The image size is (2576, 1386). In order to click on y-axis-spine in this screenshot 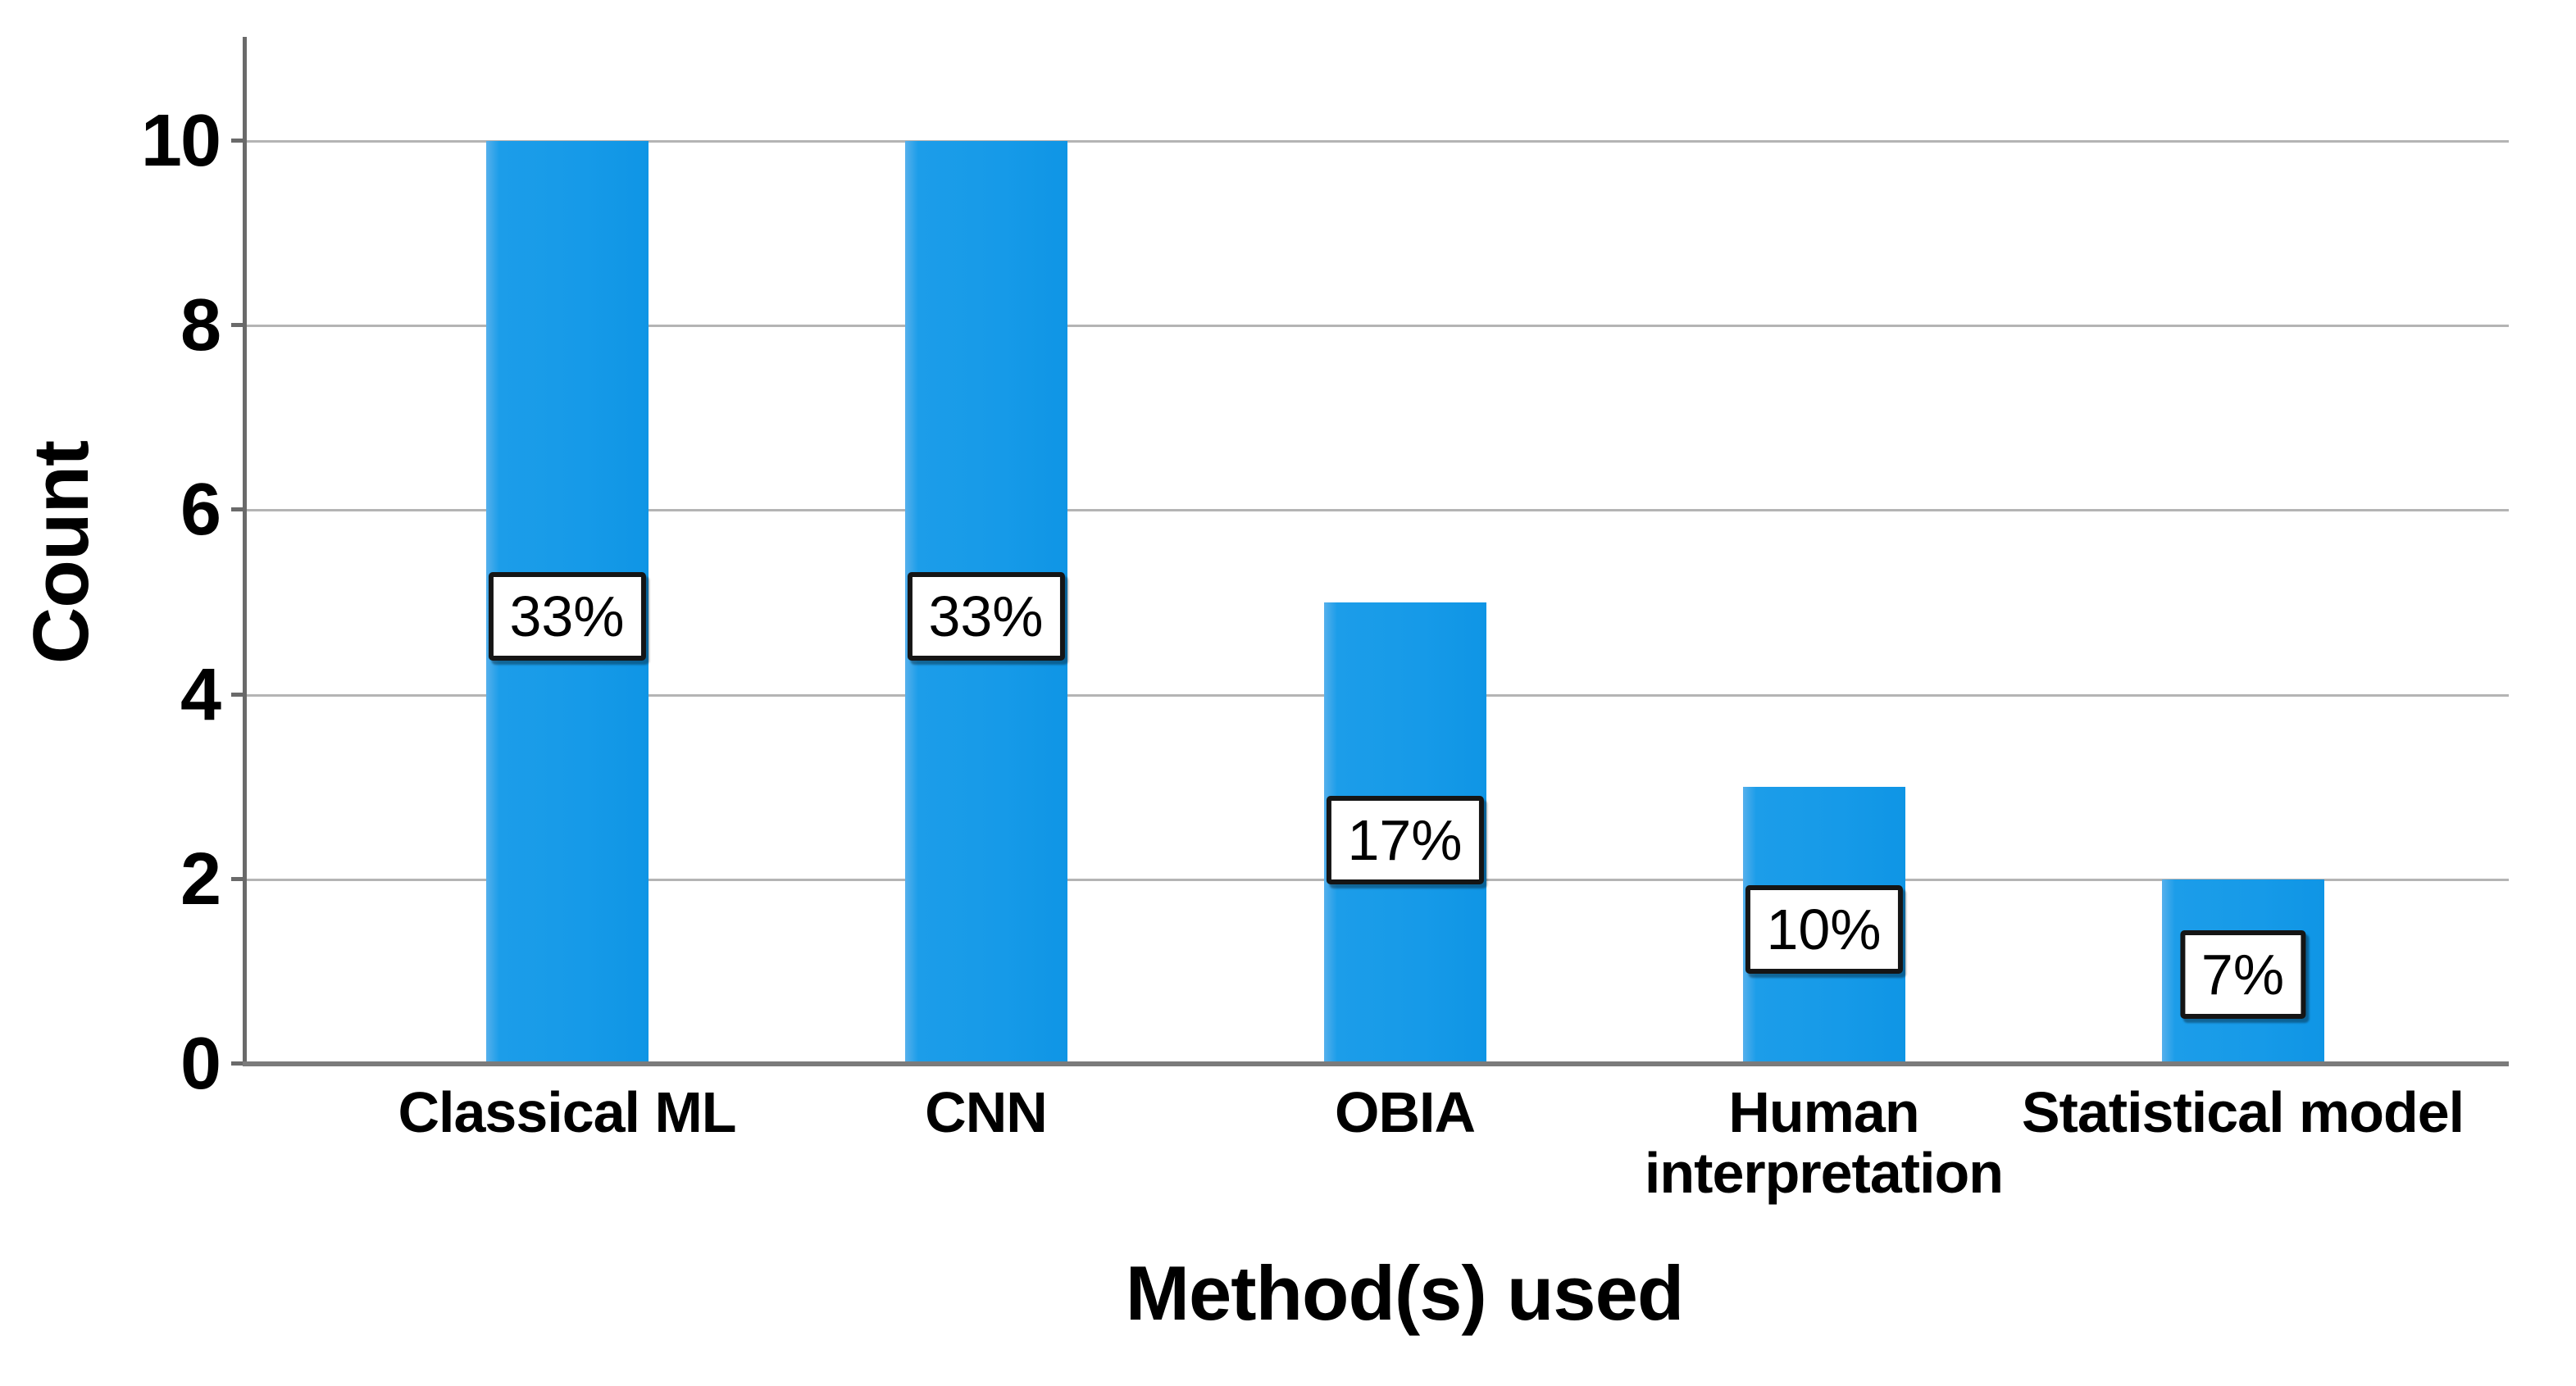, I will do `click(245, 550)`.